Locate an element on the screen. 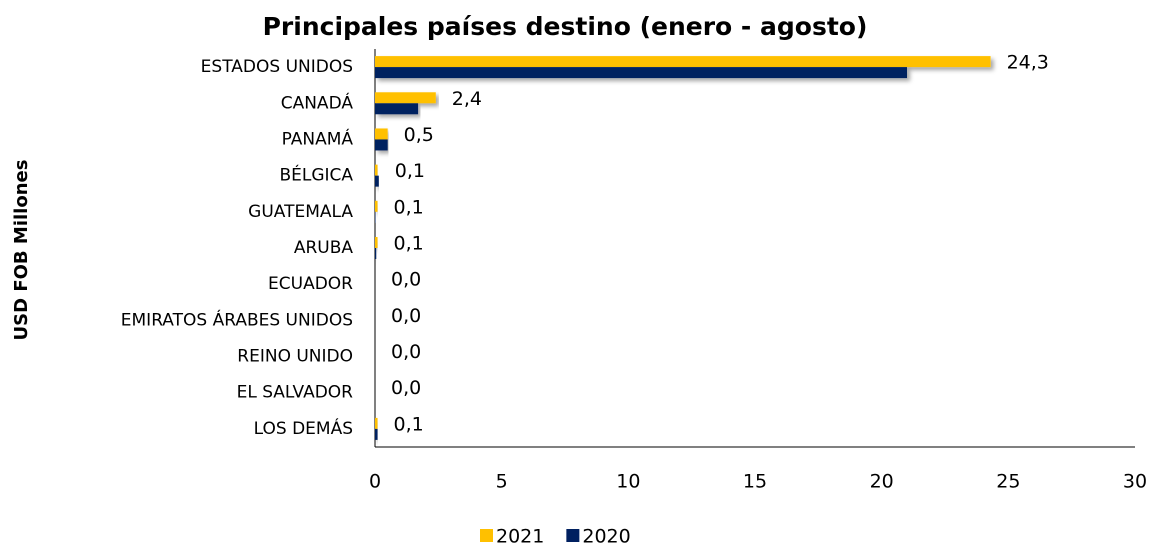 This screenshot has height=546, width=1152. data-label: 0,5 is located at coordinates (419, 135).